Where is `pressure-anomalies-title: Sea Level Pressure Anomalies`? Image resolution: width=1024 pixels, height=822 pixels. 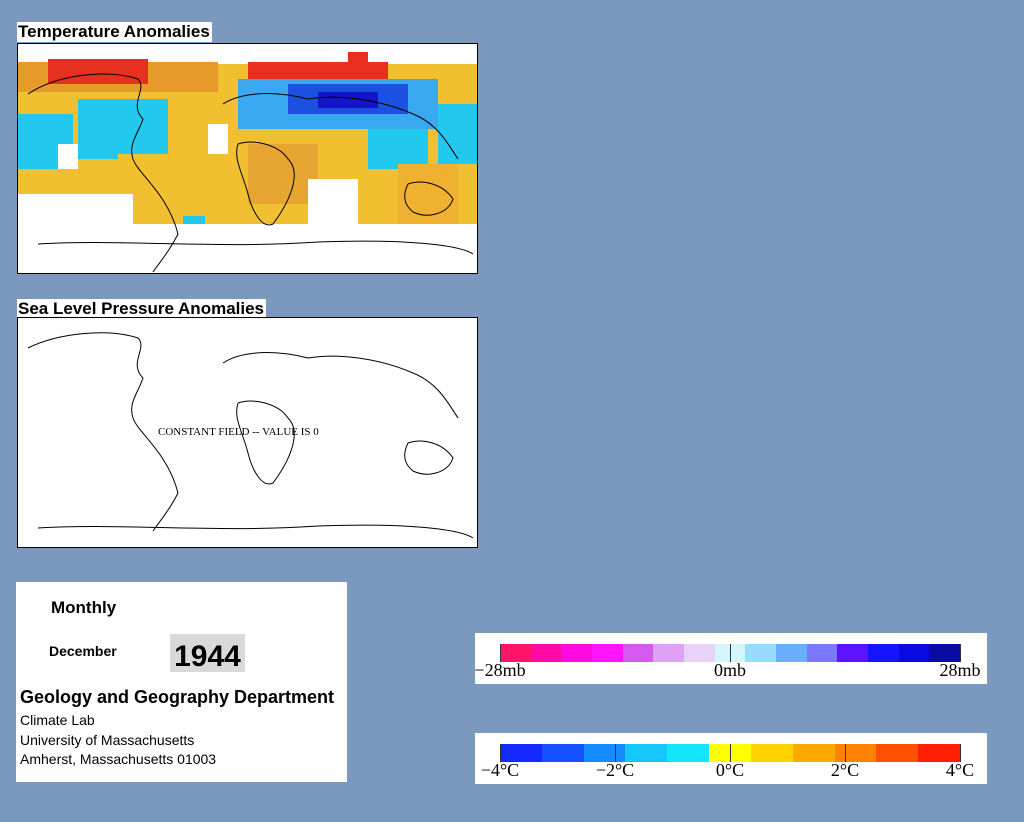 pressure-anomalies-title: Sea Level Pressure Anomalies is located at coordinates (142, 309).